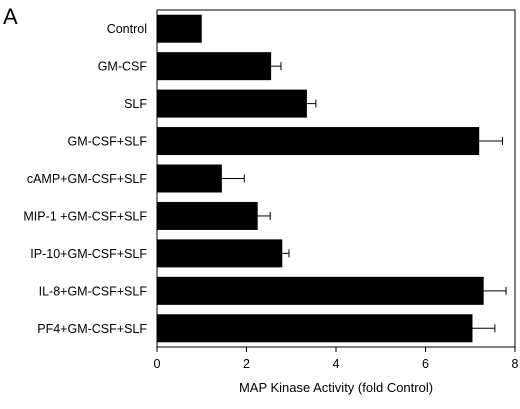 The width and height of the screenshot is (520, 409). Describe the element at coordinates (336, 364) in the screenshot. I see `x-tick-label: 4` at that location.